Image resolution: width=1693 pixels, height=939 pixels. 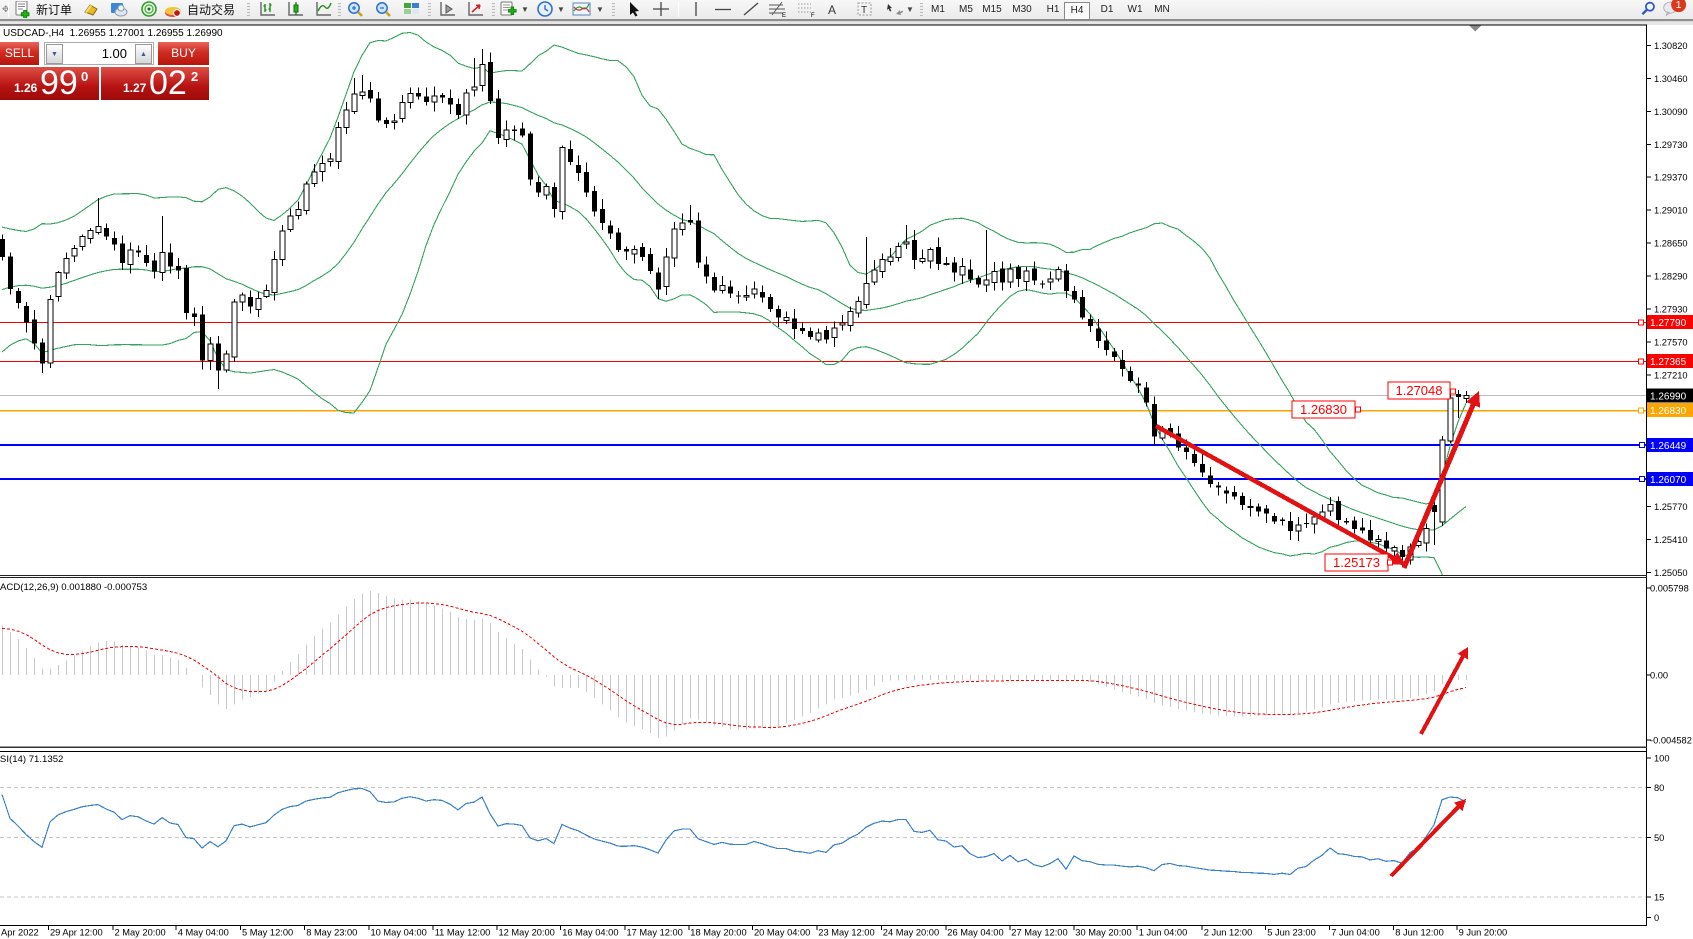 What do you see at coordinates (73, 587) in the screenshot?
I see `svg-text:MACD(12,26,9) 0.001880 -0.0007: MACD(12,26,9) 0.001880 -0.000753` at bounding box center [73, 587].